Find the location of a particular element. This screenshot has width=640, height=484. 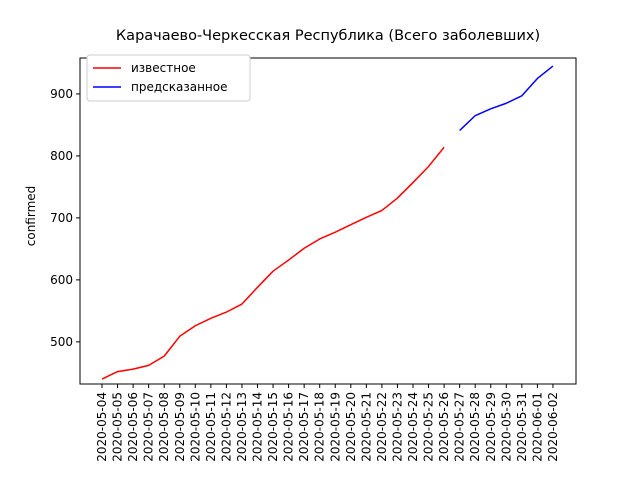

x-tick-label: 2020-05-29 is located at coordinates (491, 427).